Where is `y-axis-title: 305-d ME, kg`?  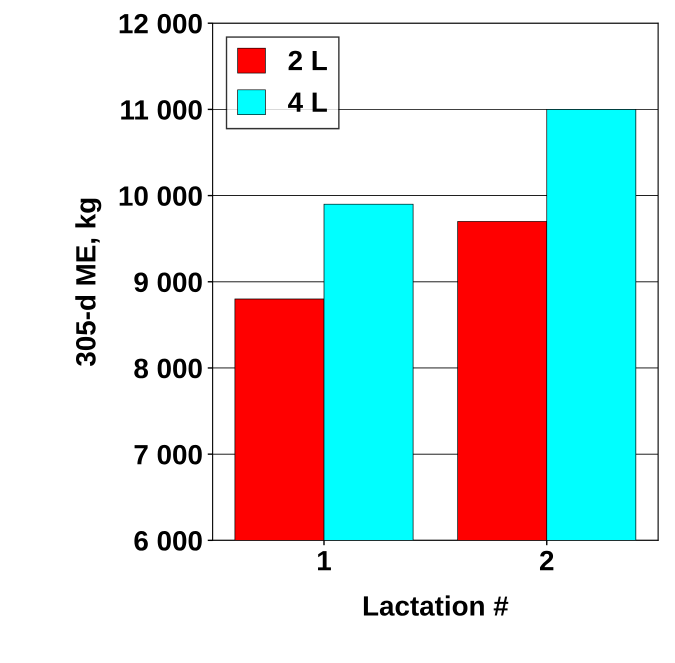 y-axis-title: 305-d ME, kg is located at coordinates (88, 282).